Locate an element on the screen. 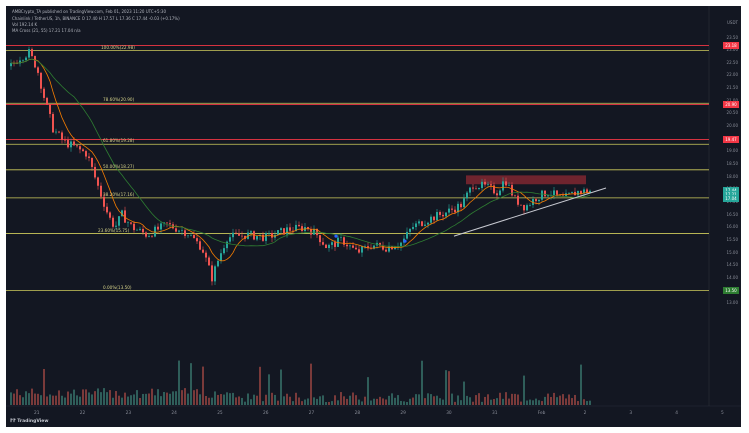  fib-level-label: 78.60%(20.90) is located at coordinates (119, 100).